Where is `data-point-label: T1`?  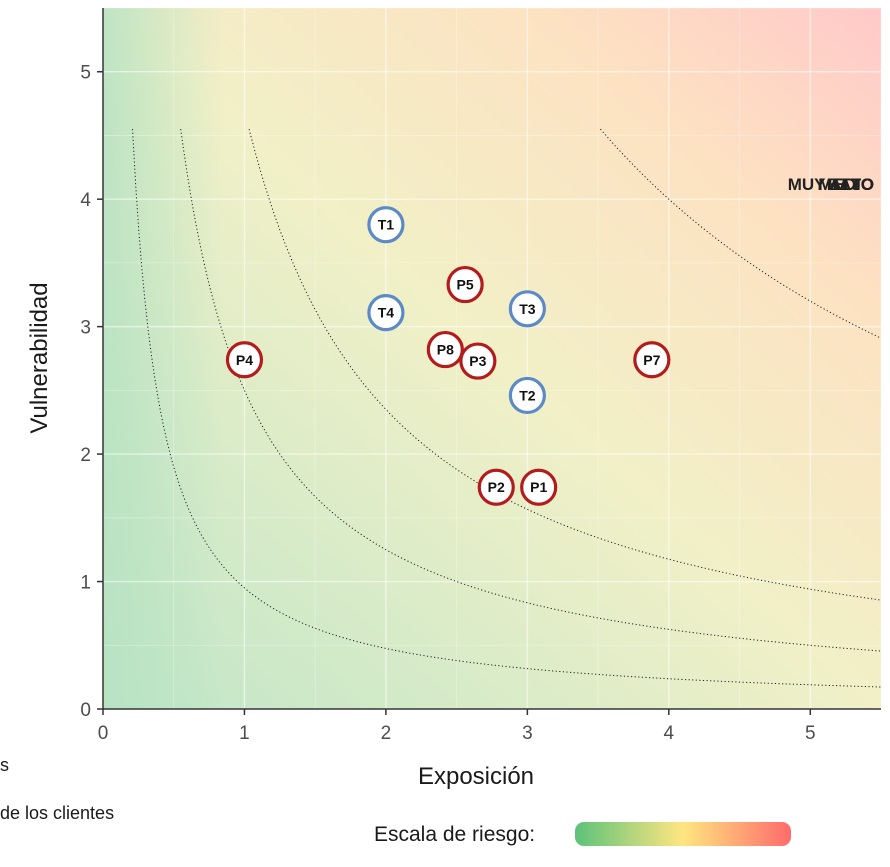
data-point-label: T1 is located at coordinates (386, 225).